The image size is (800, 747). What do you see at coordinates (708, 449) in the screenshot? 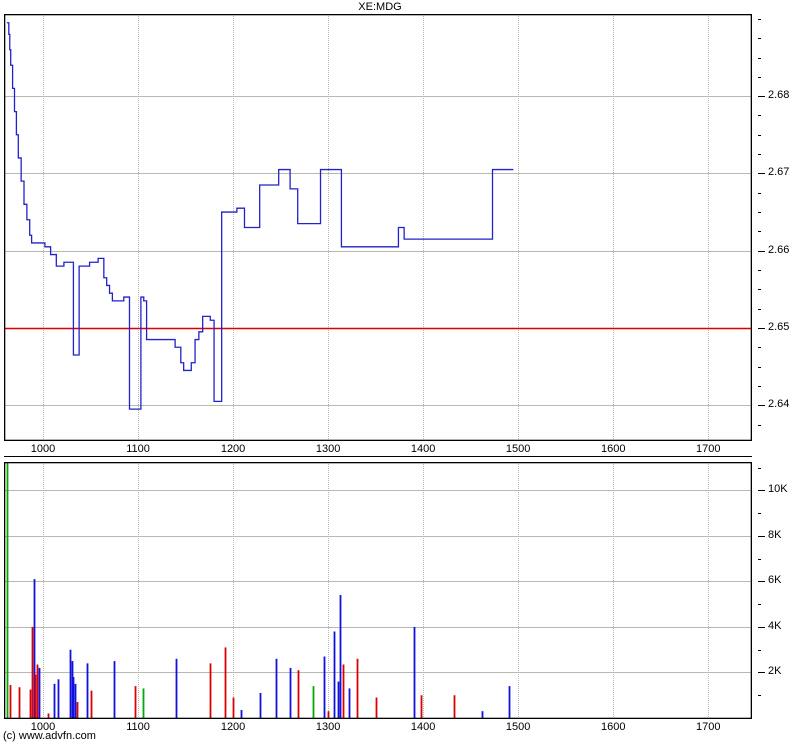
I see `price-x-tick-label: 1700` at bounding box center [708, 449].